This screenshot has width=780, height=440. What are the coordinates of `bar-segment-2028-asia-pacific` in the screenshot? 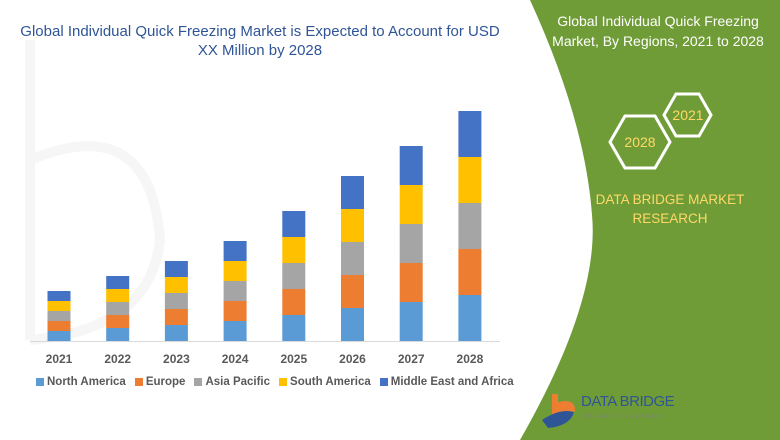 It's located at (470, 226).